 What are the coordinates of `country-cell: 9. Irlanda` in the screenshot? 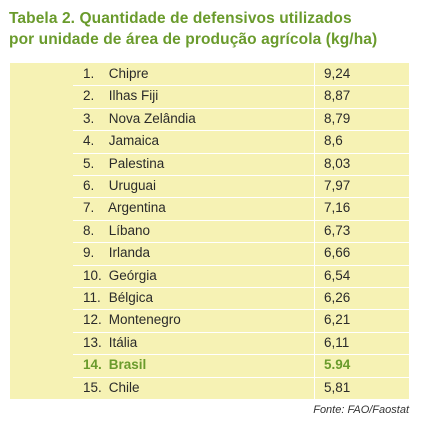 It's located at (116, 252).